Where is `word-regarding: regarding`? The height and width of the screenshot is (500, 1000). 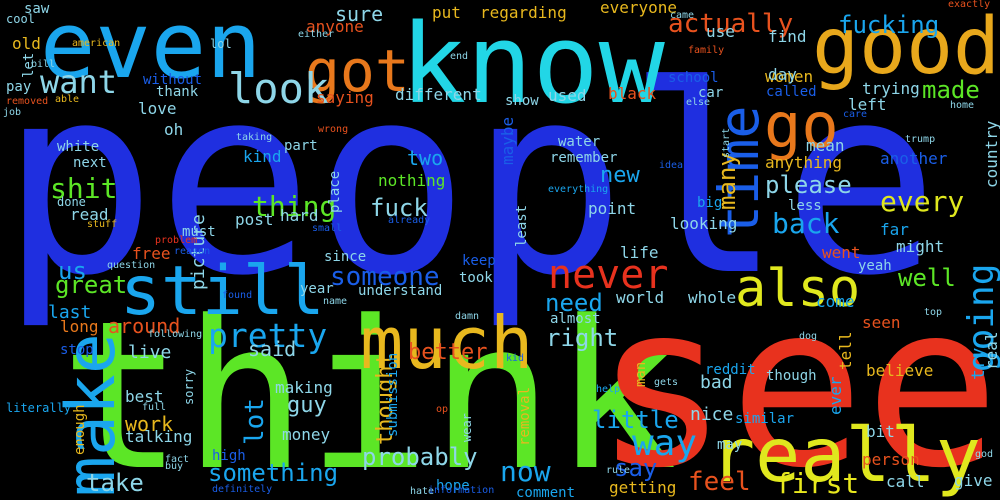
word-regarding: regarding is located at coordinates (523, 13).